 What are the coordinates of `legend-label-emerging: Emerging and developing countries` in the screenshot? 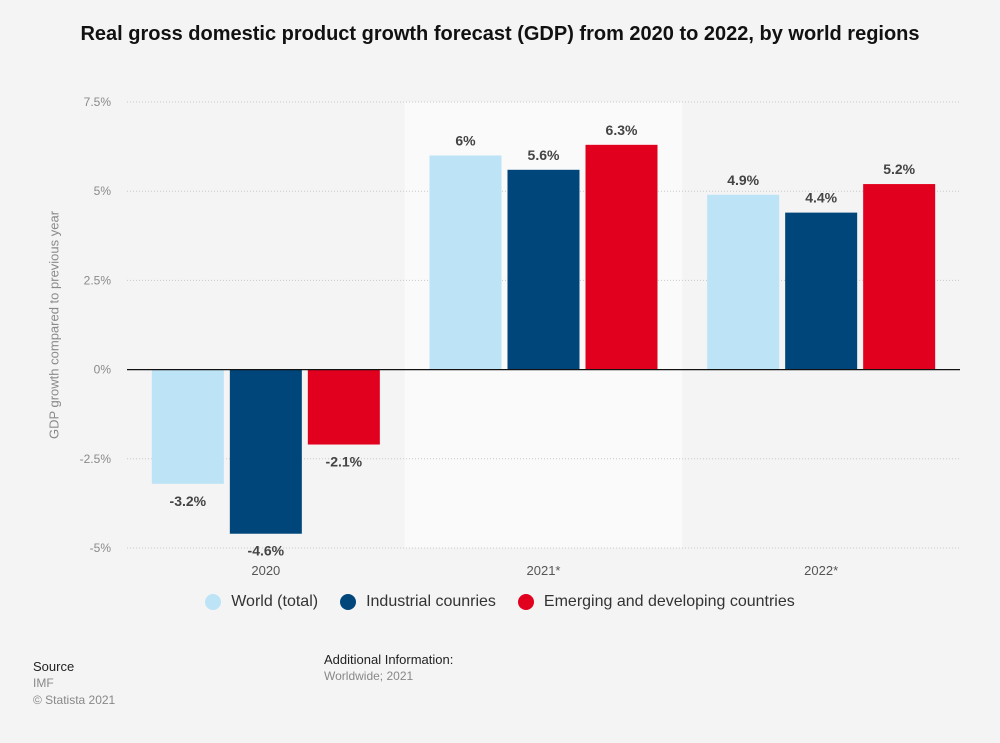 It's located at (669, 601).